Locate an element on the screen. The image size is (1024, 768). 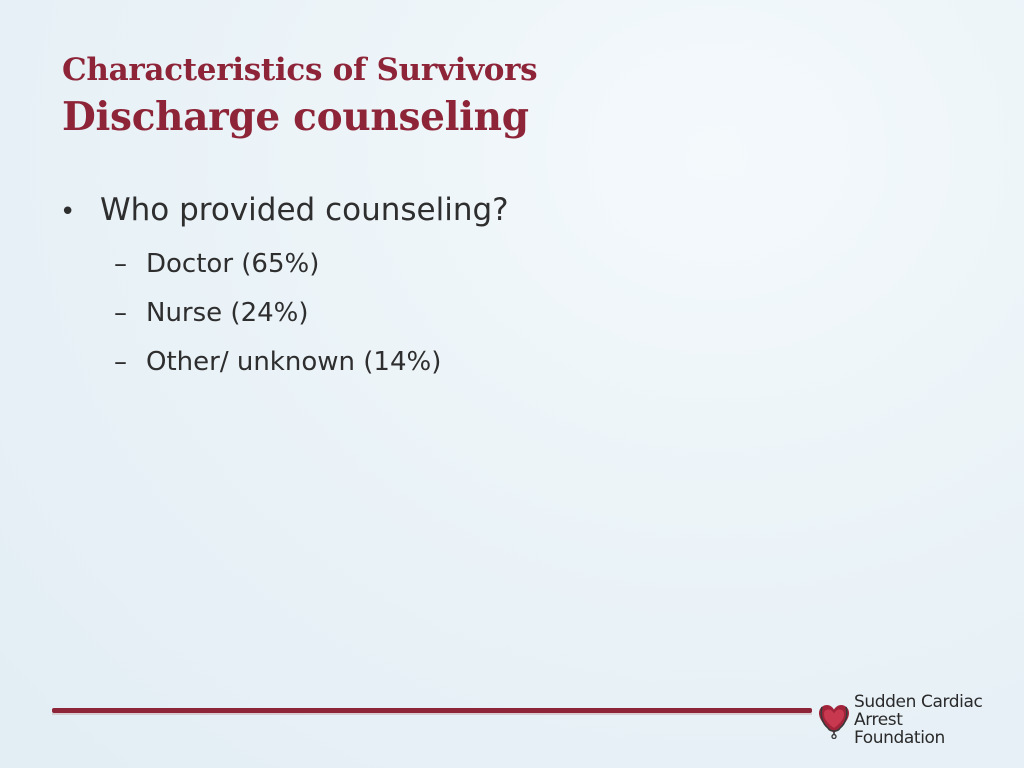
sub-bullet-item: – Nurse (24%) is located at coordinates (311, 313).